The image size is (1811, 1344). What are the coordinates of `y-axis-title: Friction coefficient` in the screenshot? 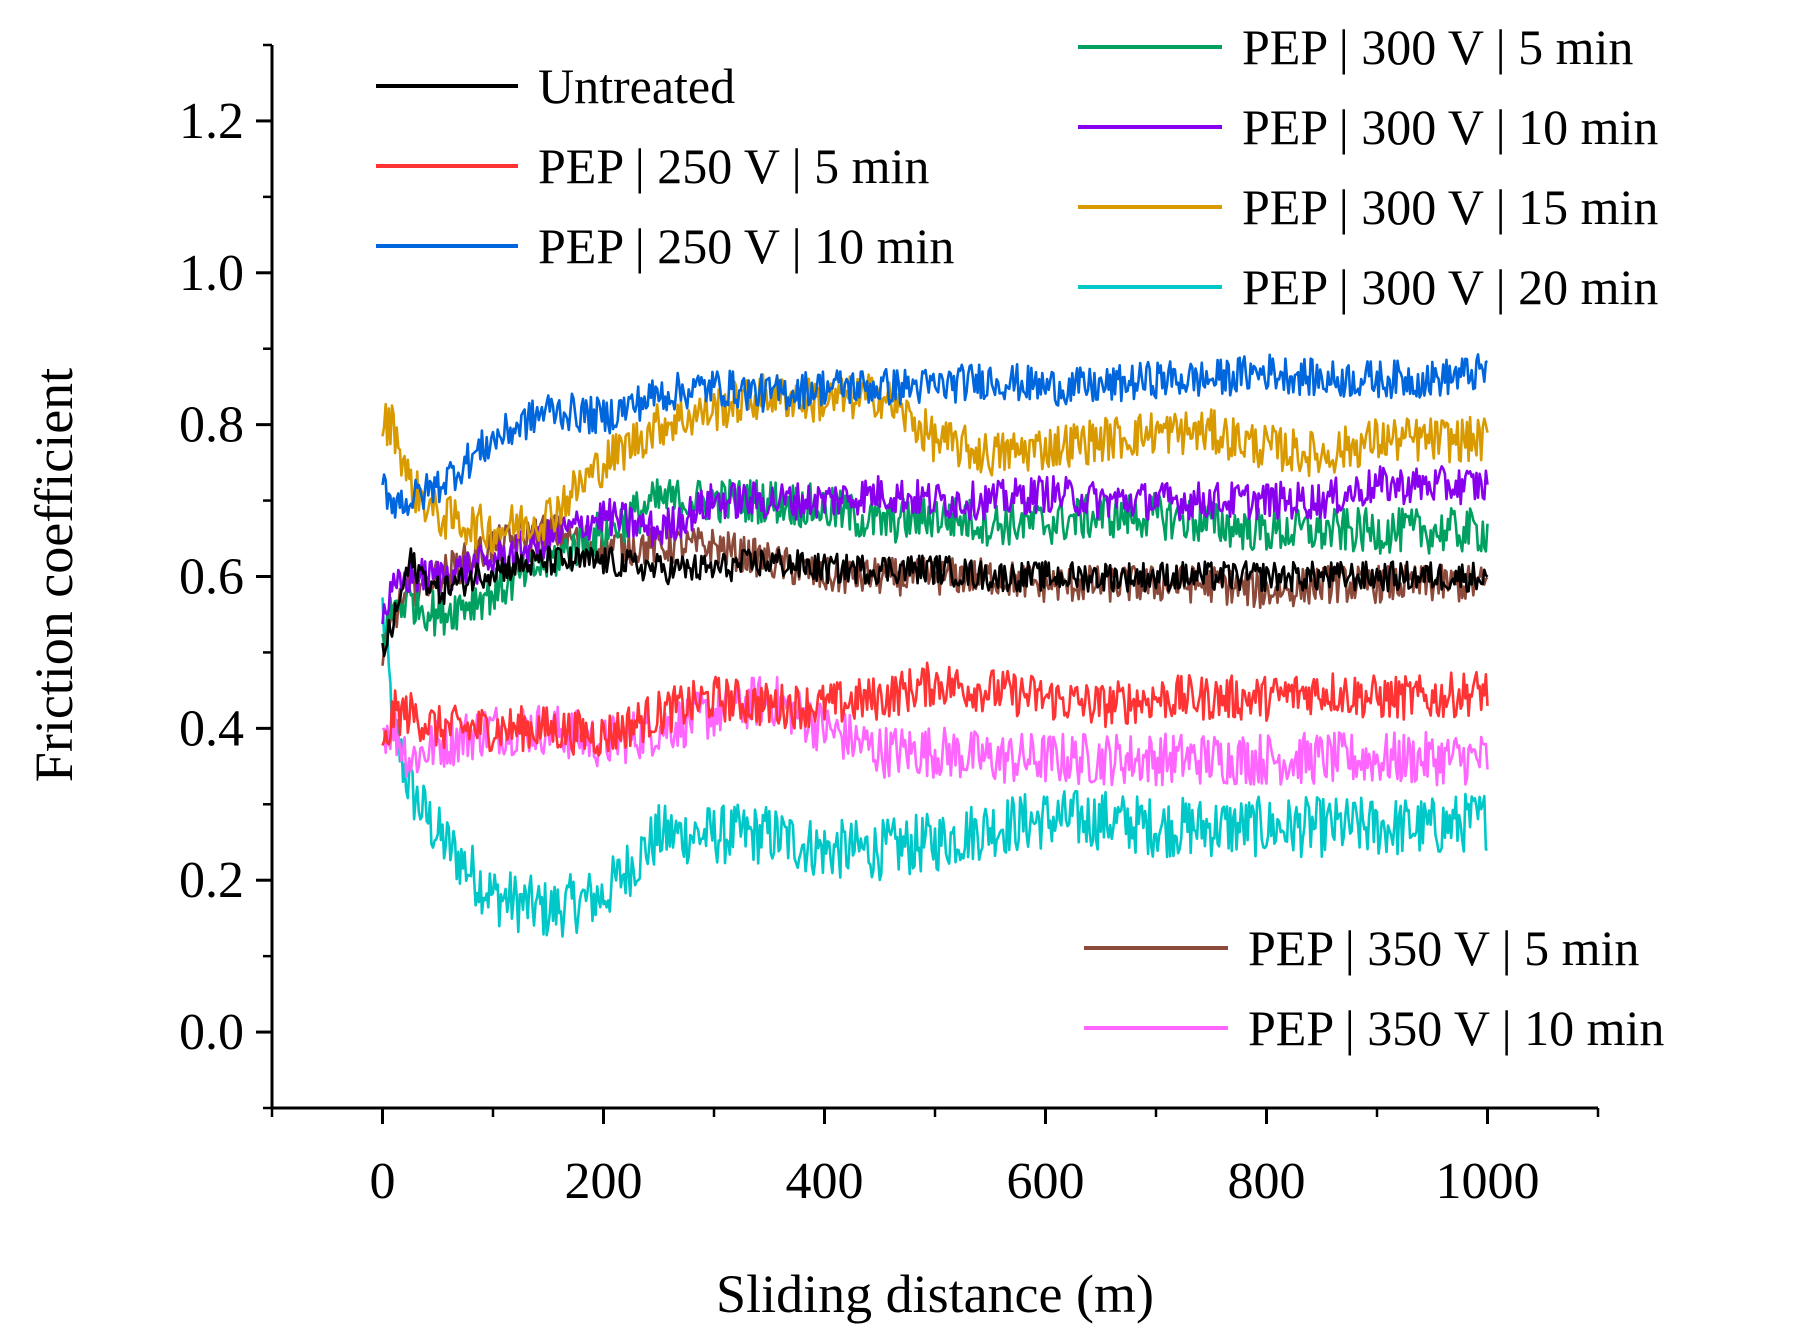 It's located at (54, 575).